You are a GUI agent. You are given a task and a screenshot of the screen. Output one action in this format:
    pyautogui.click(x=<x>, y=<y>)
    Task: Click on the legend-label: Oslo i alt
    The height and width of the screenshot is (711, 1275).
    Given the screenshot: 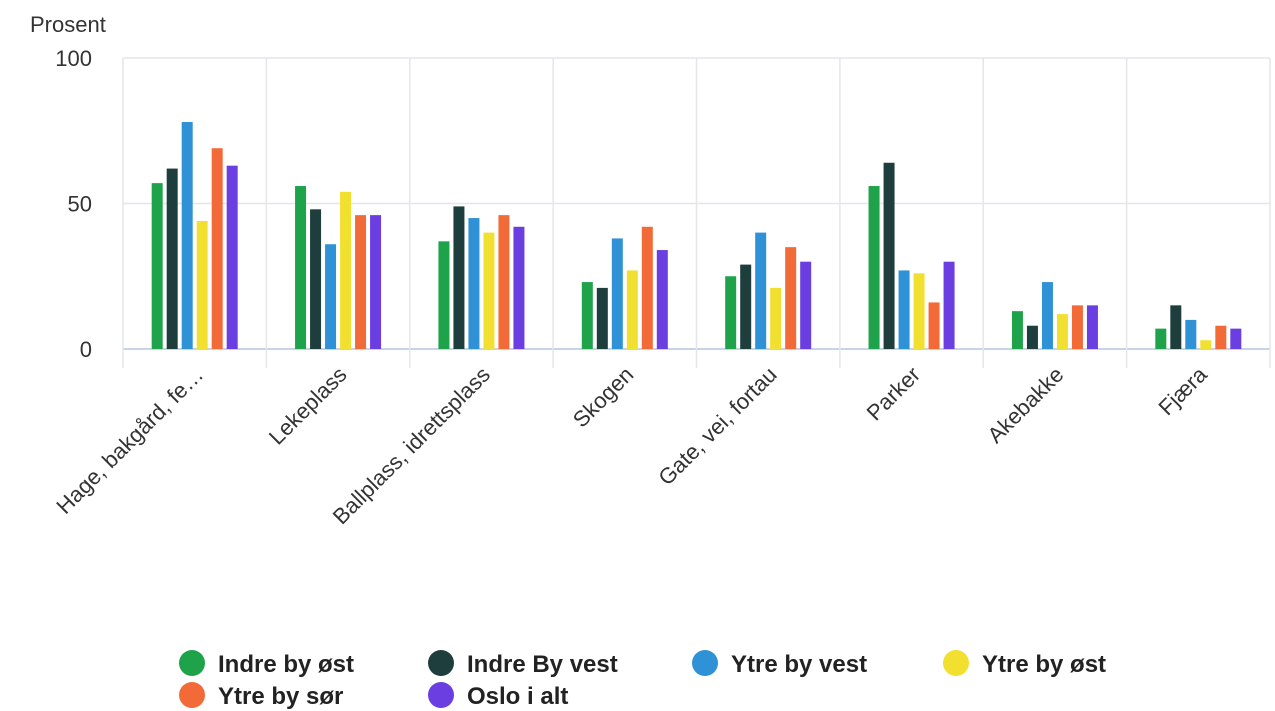 What is the action you would take?
    pyautogui.click(x=517, y=696)
    